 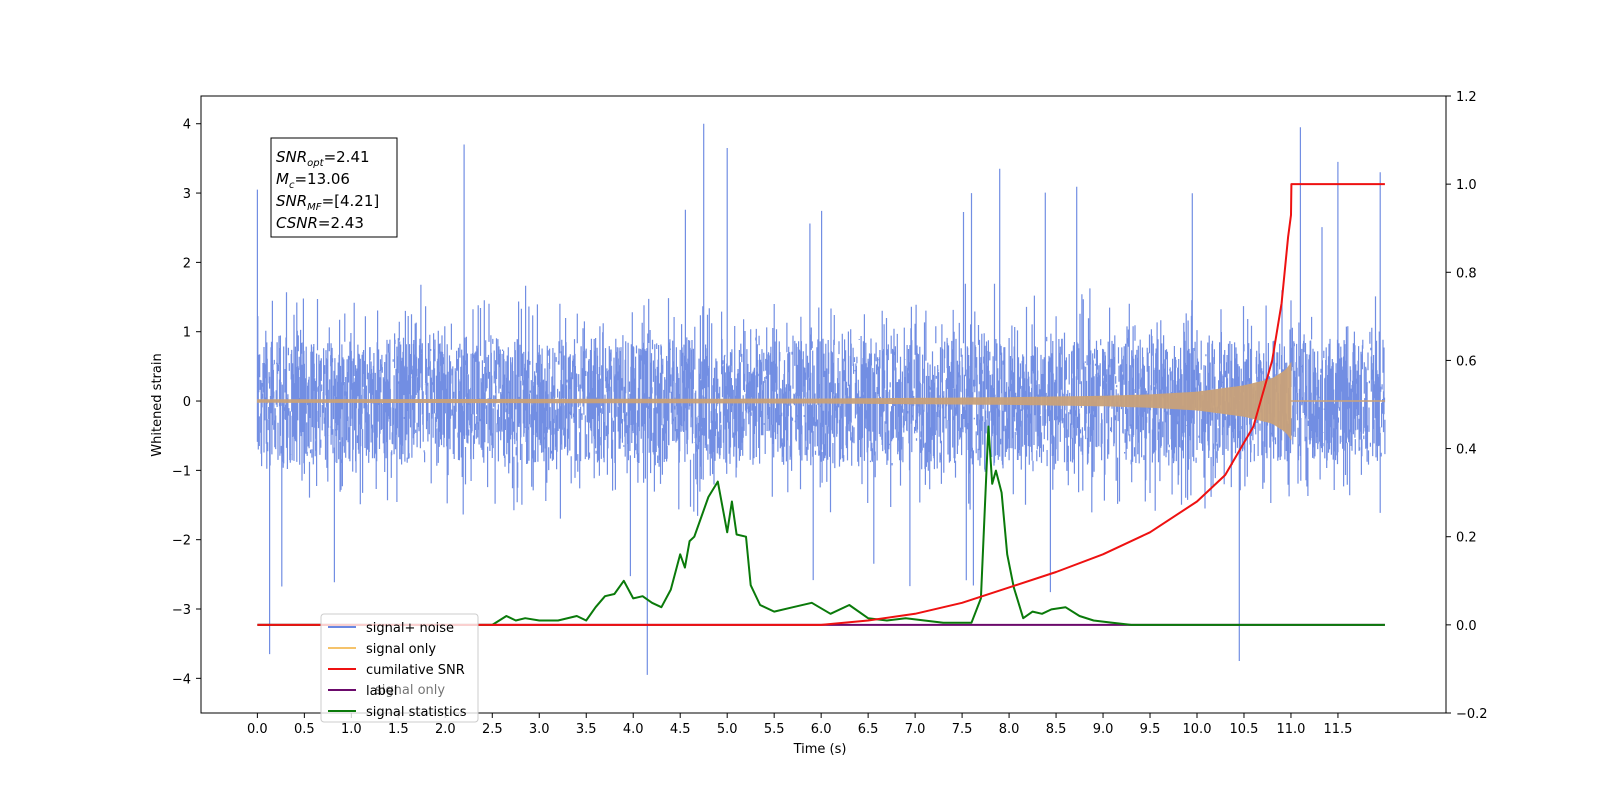 I want to click on x-tick-label: 9.5, so click(x=1150, y=729).